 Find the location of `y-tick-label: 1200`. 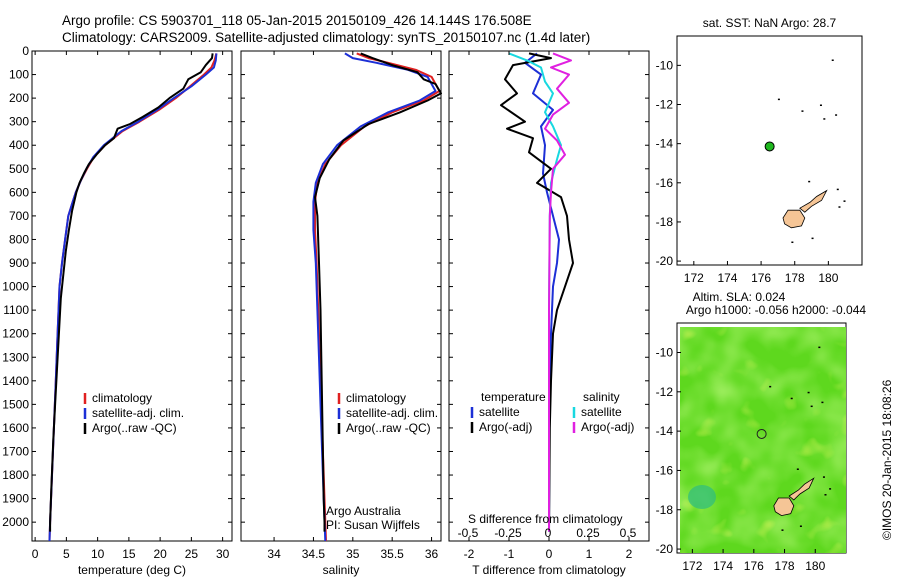

y-tick-label: 1200 is located at coordinates (15, 334).